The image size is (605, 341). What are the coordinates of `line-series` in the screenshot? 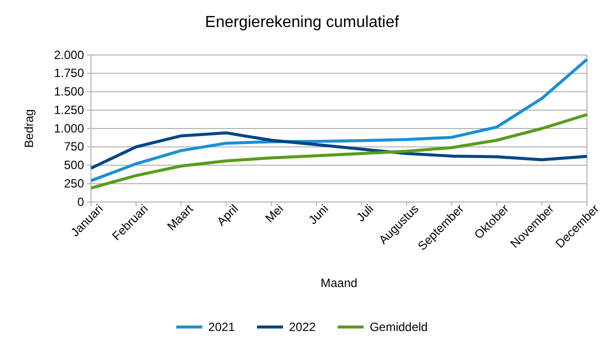 It's located at (339, 150).